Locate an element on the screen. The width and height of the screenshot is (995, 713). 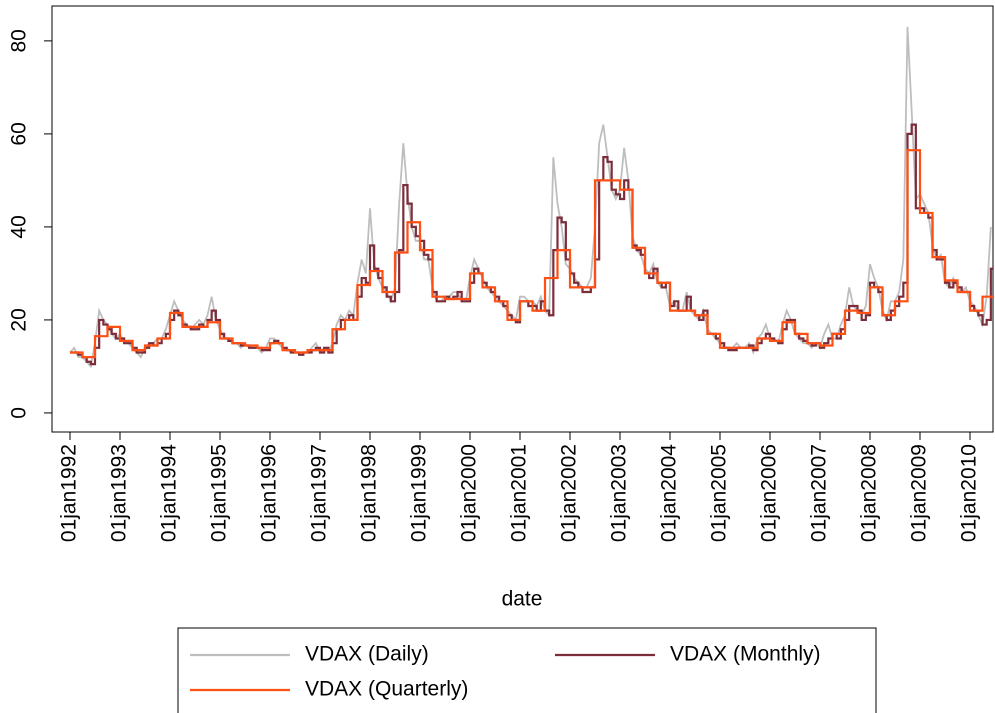
x-tick-label: 01jan1992 is located at coordinates (69, 493).